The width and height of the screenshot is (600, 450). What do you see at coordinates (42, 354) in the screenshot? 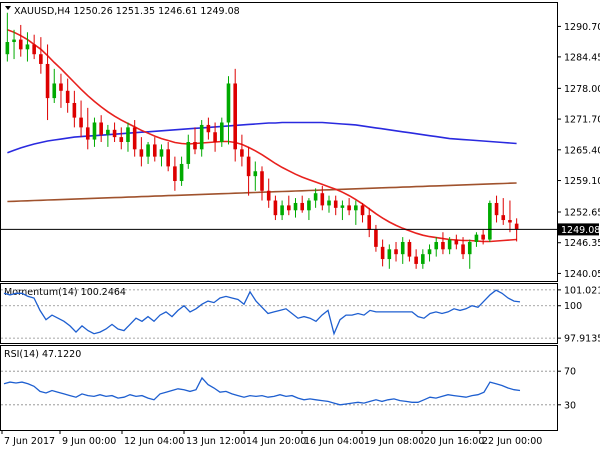
I see `rsi-header: RSI(14) 47.1220` at bounding box center [42, 354].